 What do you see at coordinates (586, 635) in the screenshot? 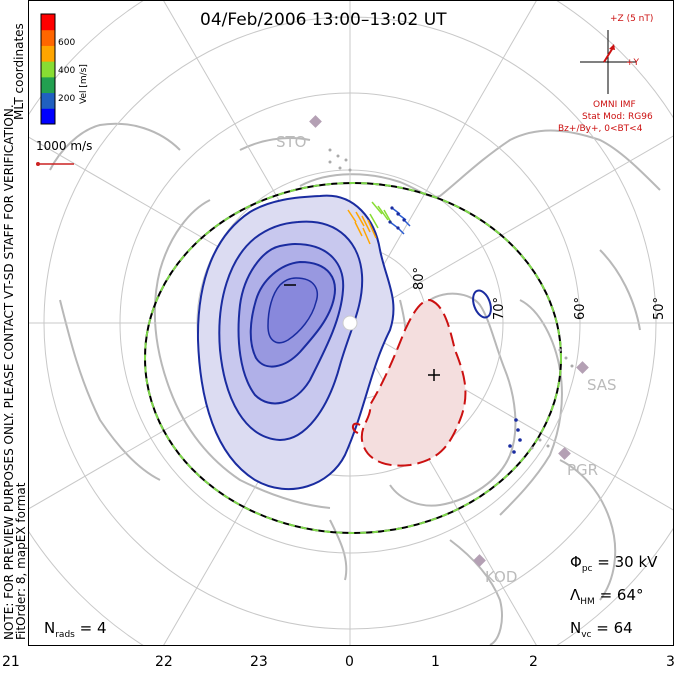
I see `nvc-subscript: vc` at bounding box center [586, 635].